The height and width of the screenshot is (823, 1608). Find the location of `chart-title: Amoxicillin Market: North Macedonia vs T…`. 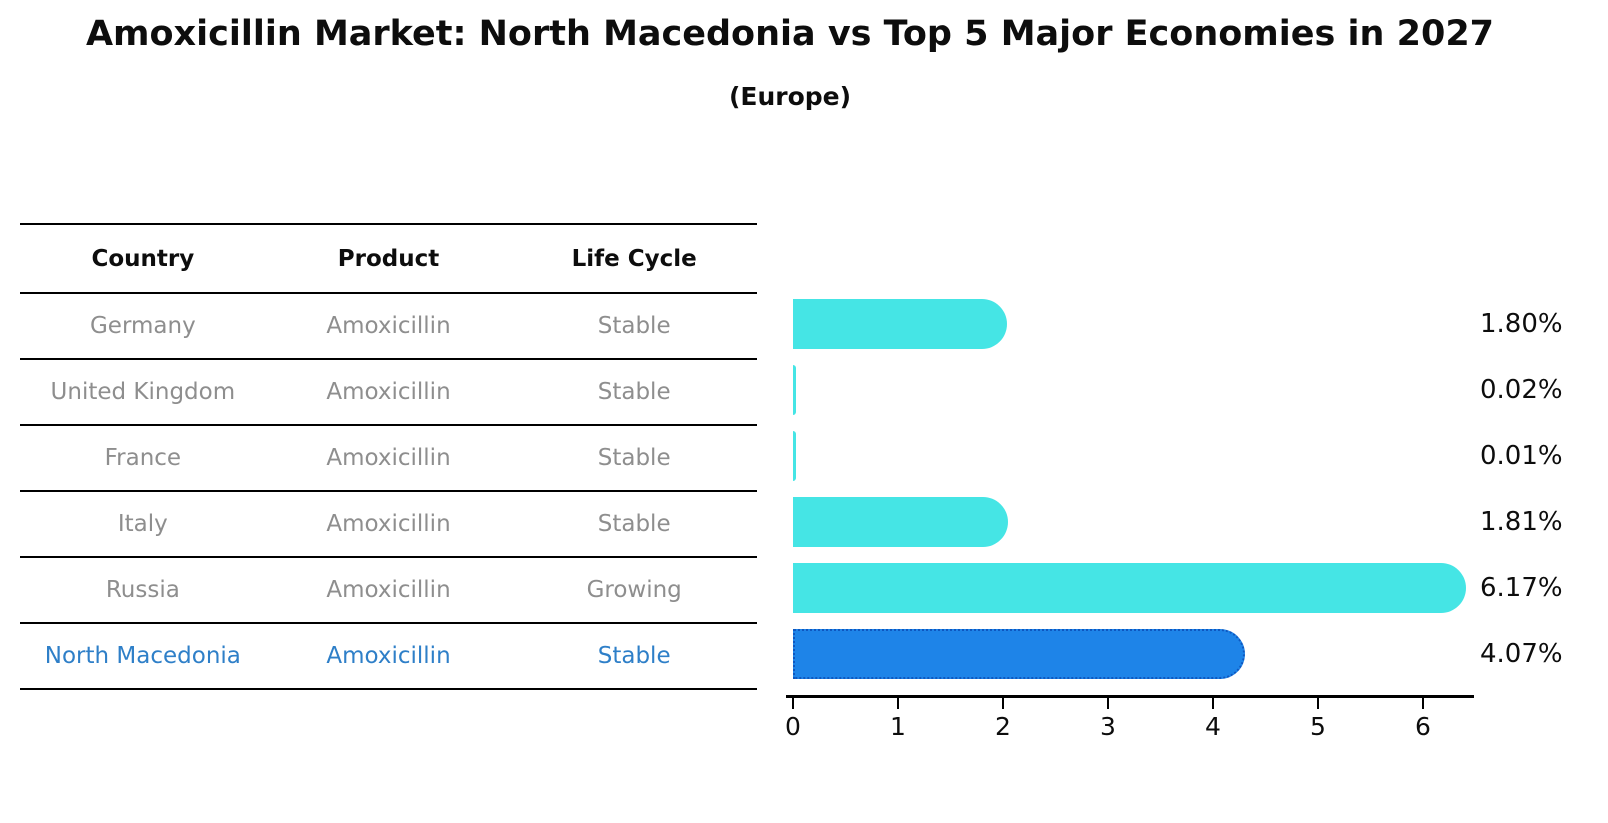

chart-title: Amoxicillin Market: North Macedonia vs T… is located at coordinates (790, 34).